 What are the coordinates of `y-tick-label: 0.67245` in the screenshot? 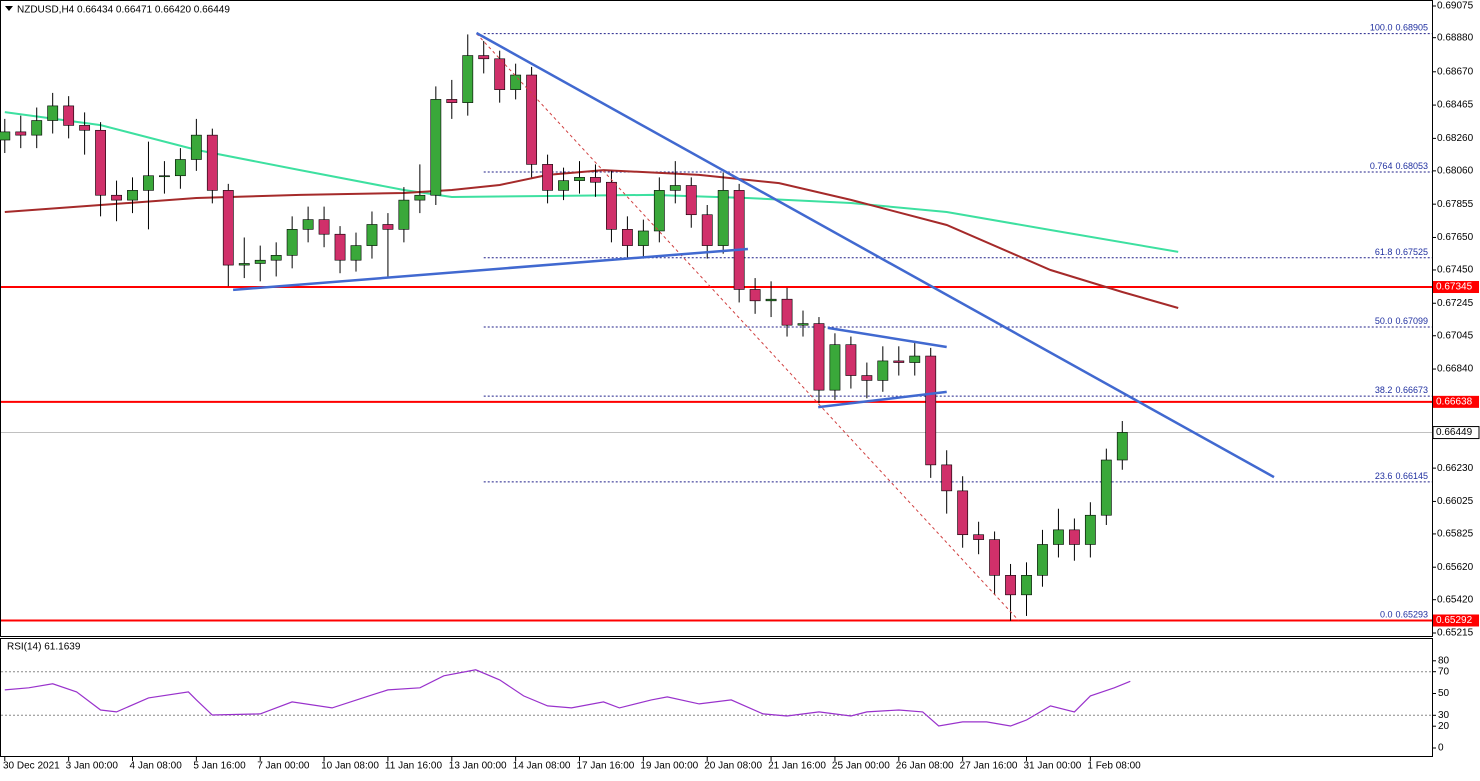 It's located at (1455, 303).